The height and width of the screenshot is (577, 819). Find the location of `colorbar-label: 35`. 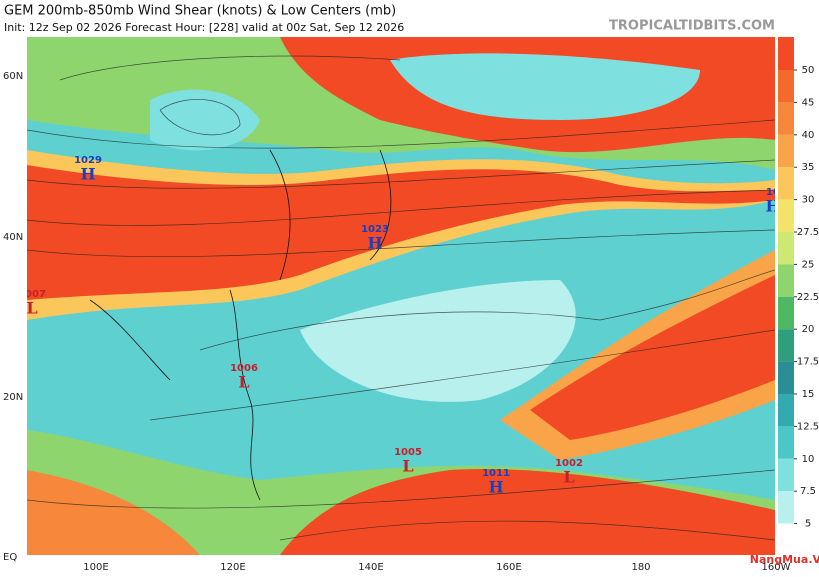

colorbar-label: 35 is located at coordinates (808, 167).